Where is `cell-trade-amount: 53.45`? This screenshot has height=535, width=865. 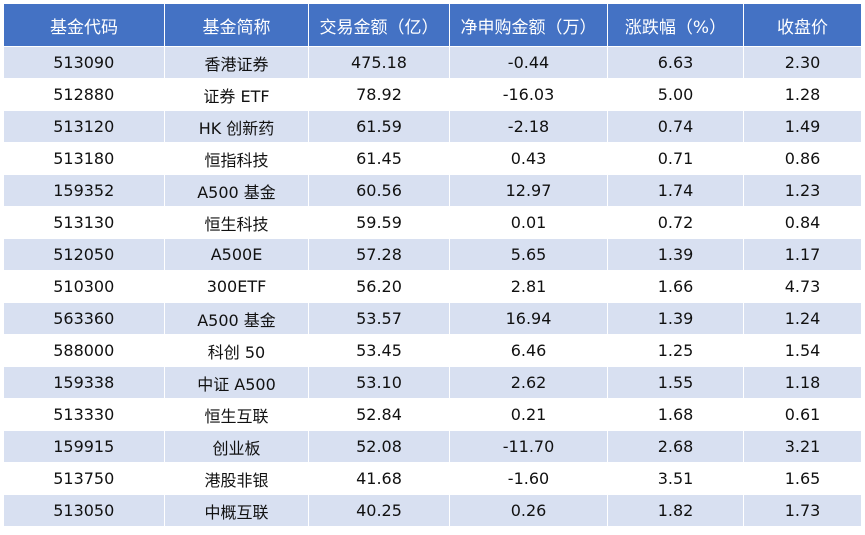 cell-trade-amount: 53.45 is located at coordinates (379, 350).